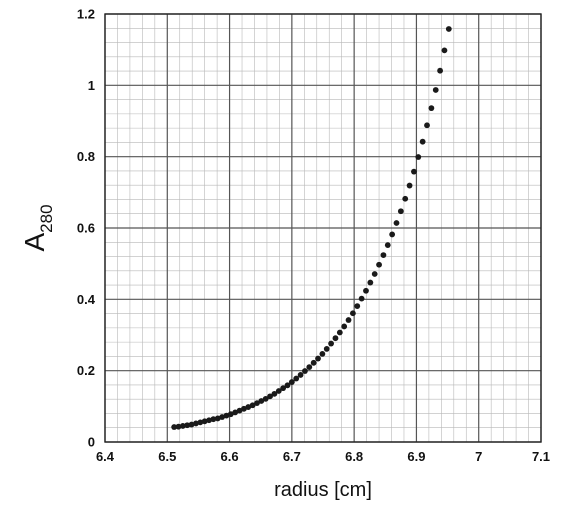 Image resolution: width=581 pixels, height=507 pixels. Describe the element at coordinates (292, 456) in the screenshot. I see `x-tick-label: 6.7` at that location.